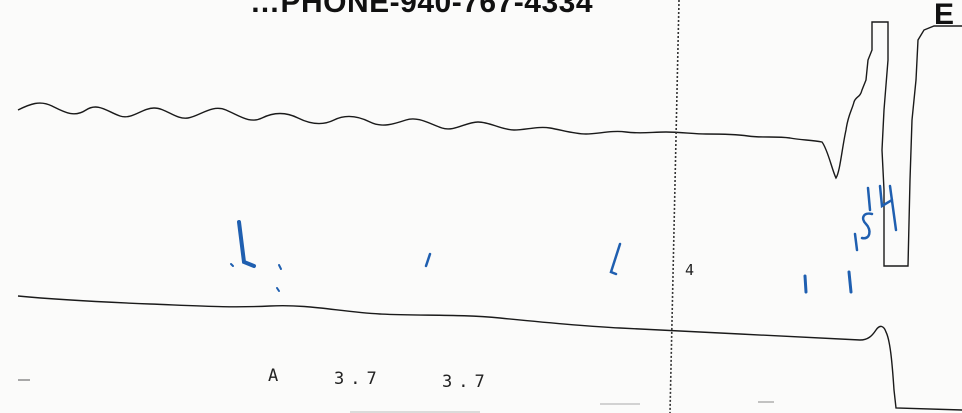  Describe the element at coordinates (690, 270) in the screenshot. I see `channel-marker: 4` at that location.